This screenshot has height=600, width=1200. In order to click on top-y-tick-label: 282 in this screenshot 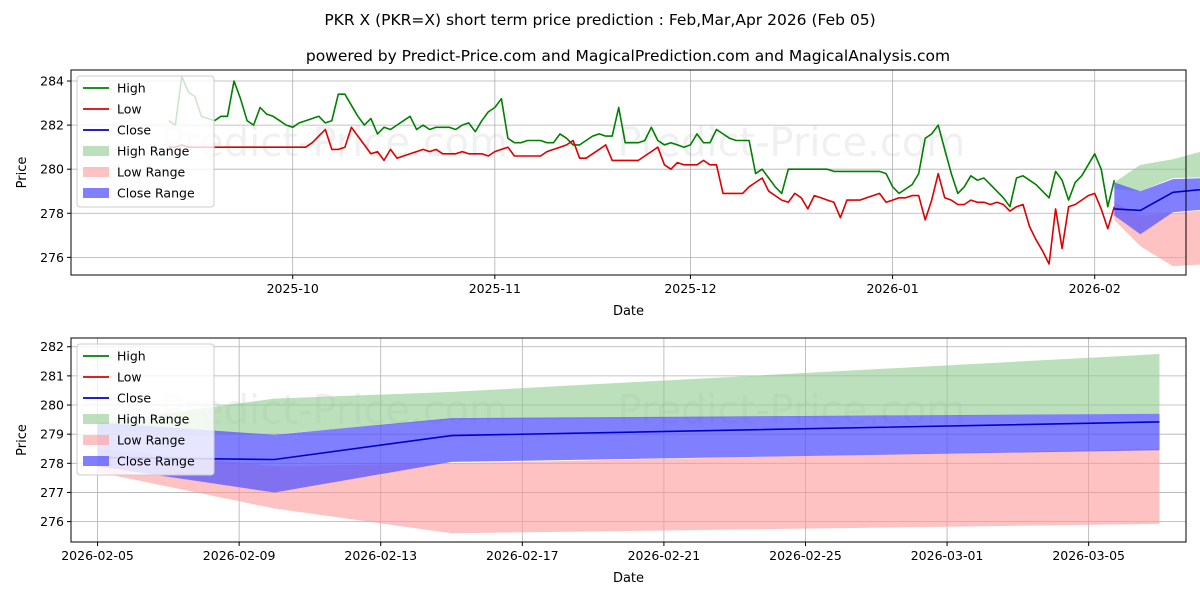, I will do `click(52, 125)`.